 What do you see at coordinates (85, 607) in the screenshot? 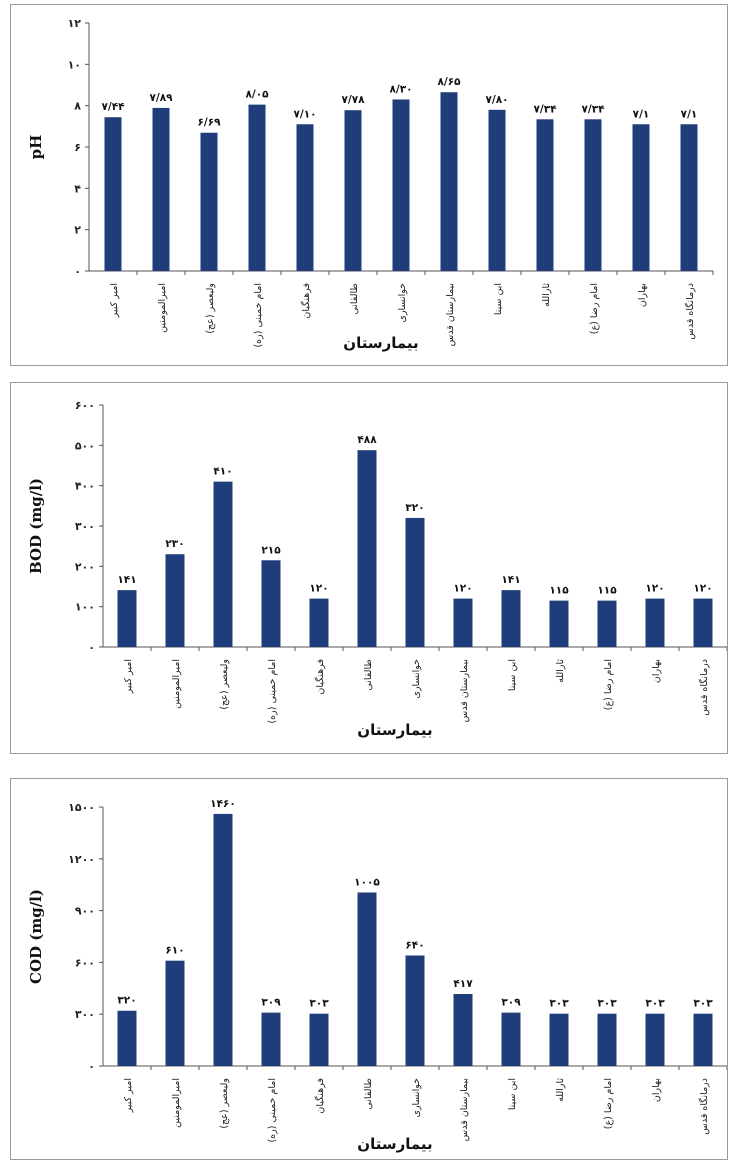
I see `y-tick-label: ۱۰۰` at bounding box center [85, 607].